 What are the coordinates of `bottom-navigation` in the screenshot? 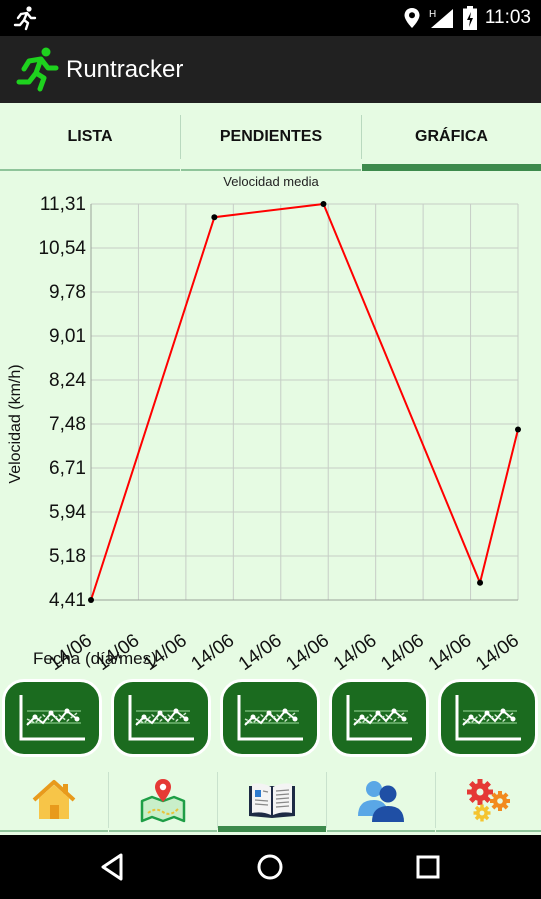 It's located at (270, 800).